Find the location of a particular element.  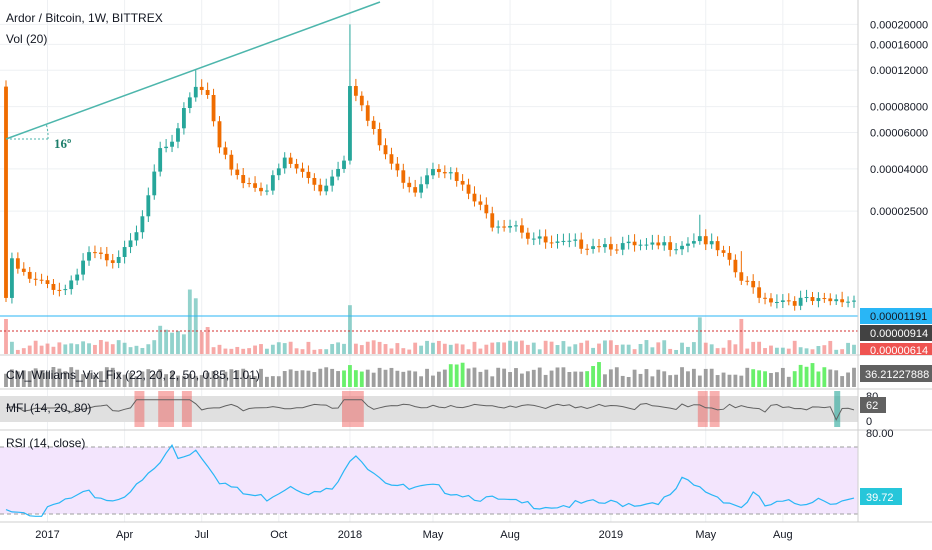

rsi-band is located at coordinates (429, 480).